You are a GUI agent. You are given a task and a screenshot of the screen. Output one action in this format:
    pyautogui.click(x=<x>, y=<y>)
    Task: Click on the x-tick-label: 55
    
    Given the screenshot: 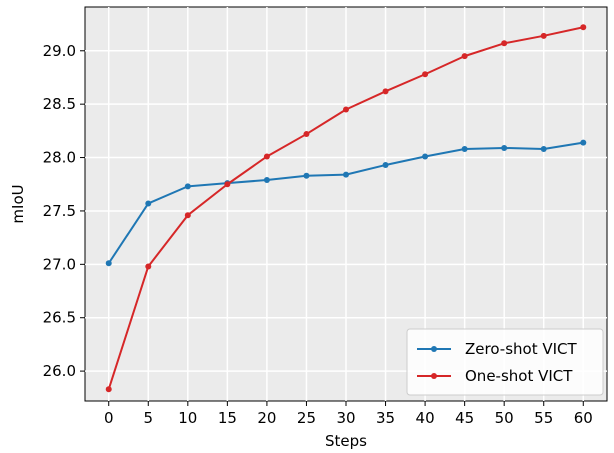 What is the action you would take?
    pyautogui.click(x=543, y=418)
    